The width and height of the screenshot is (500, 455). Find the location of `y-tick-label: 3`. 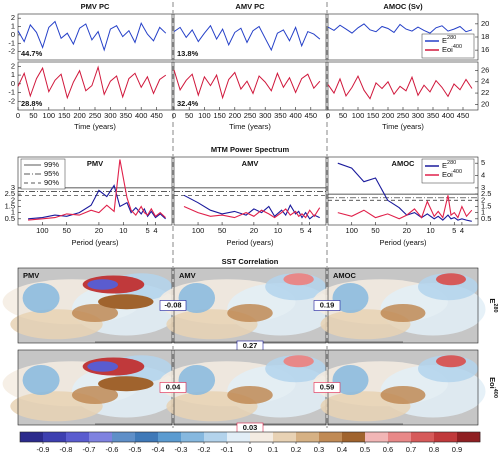

y-tick-label: 3 is located at coordinates (13, 187).